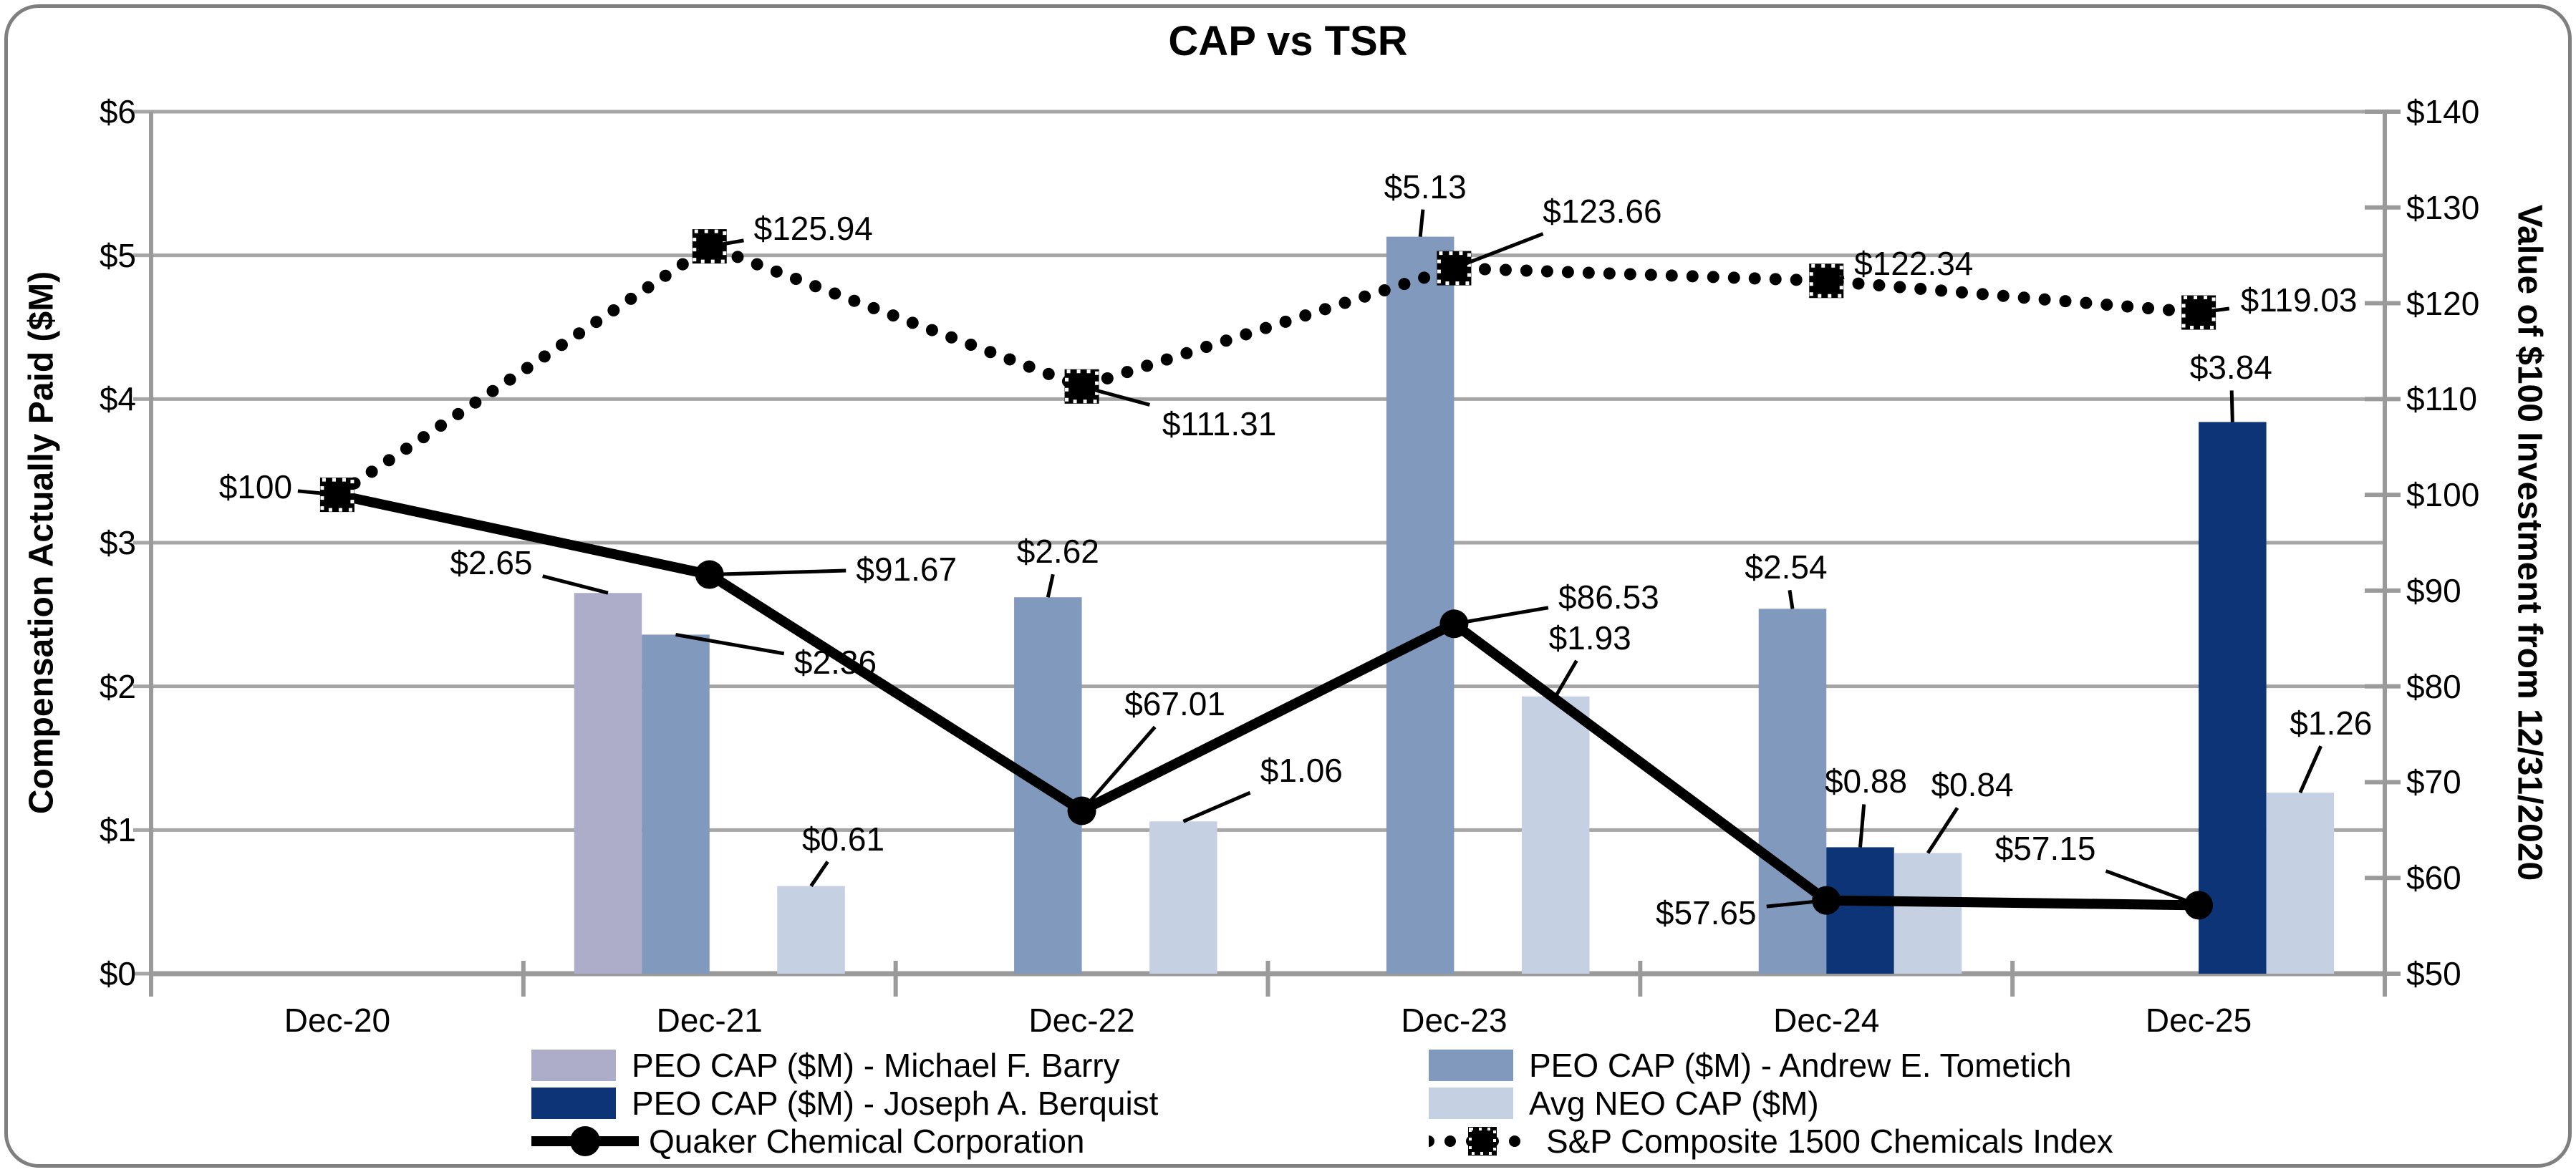  Describe the element at coordinates (1800, 1065) in the screenshot. I see `legend-item-label: PEO CAP ($M) - Andrew E. Tometich` at that location.